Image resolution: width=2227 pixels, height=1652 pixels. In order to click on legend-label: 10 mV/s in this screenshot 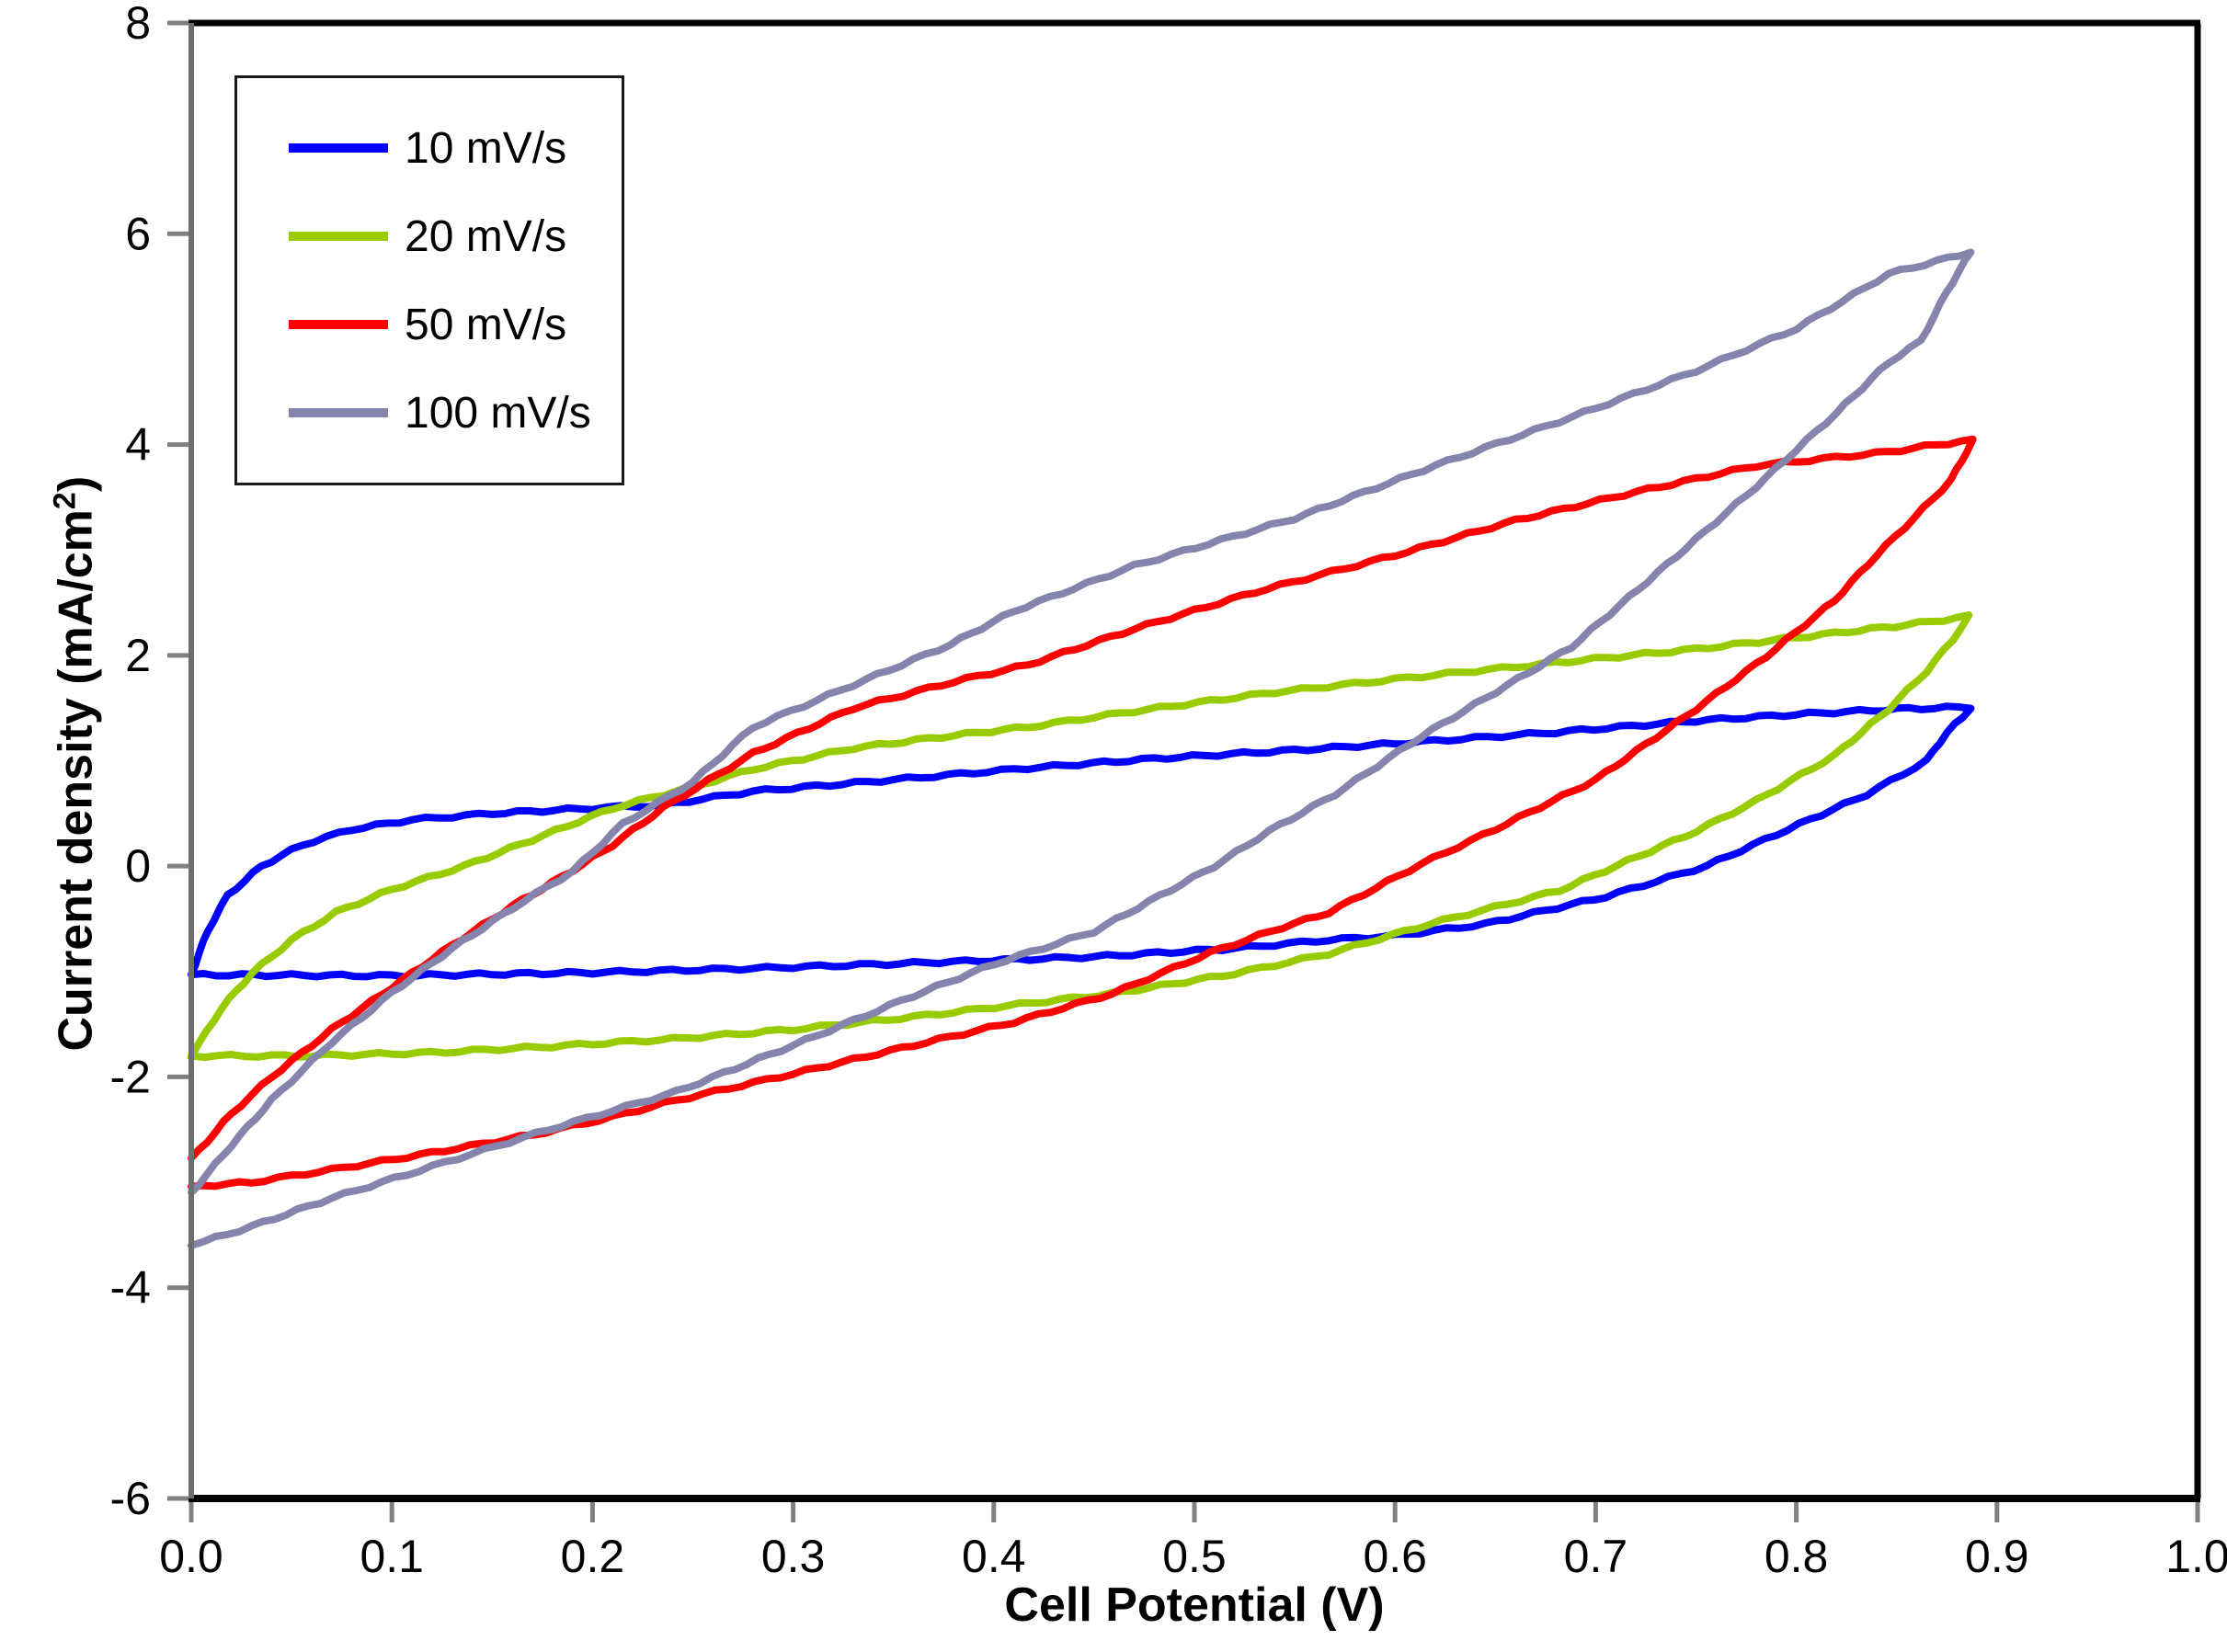, I will do `click(486, 148)`.